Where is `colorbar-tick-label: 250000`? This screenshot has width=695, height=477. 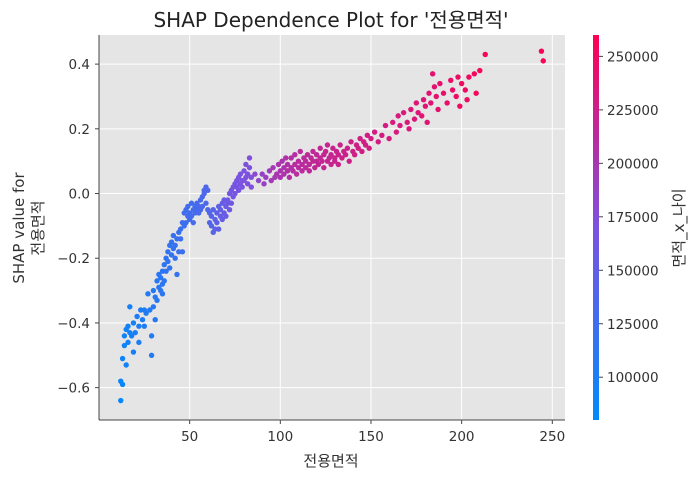 colorbar-tick-label: 250000 is located at coordinates (633, 57).